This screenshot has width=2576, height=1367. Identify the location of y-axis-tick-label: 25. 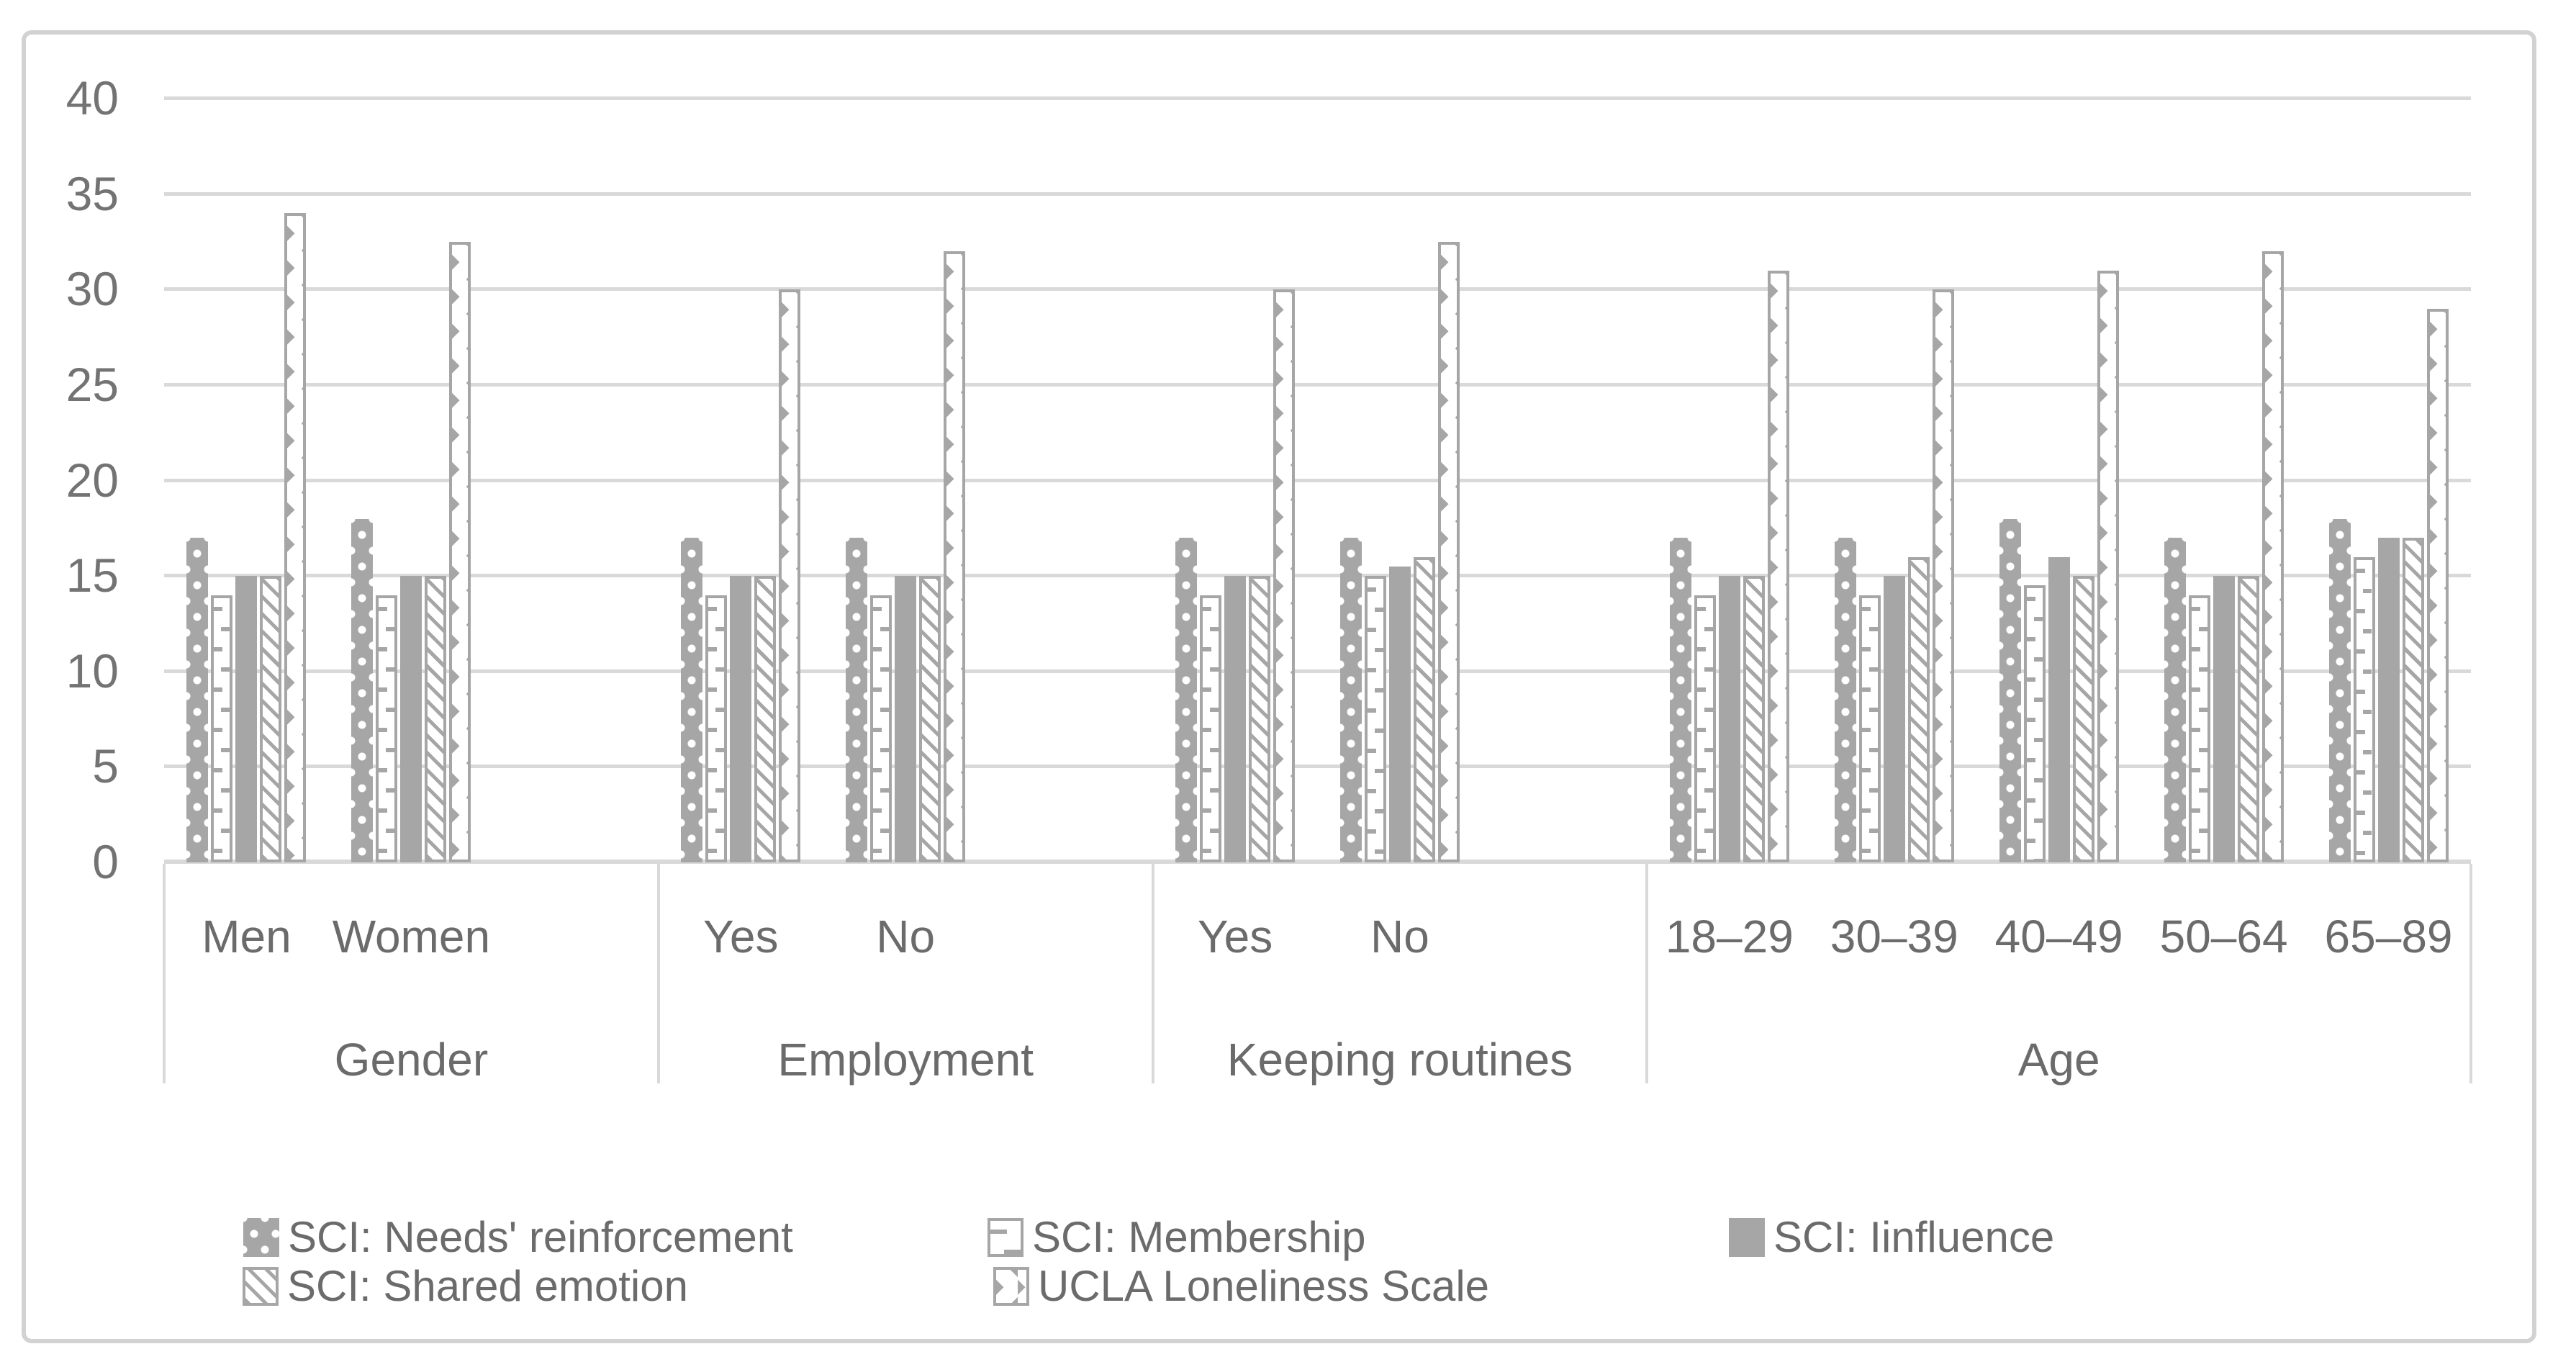
(92, 384).